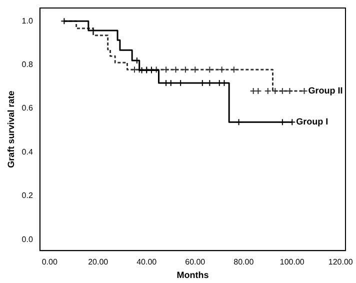 This screenshot has height=283, width=356. Describe the element at coordinates (292, 262) in the screenshot. I see `x-tick-label: 100.00` at that location.